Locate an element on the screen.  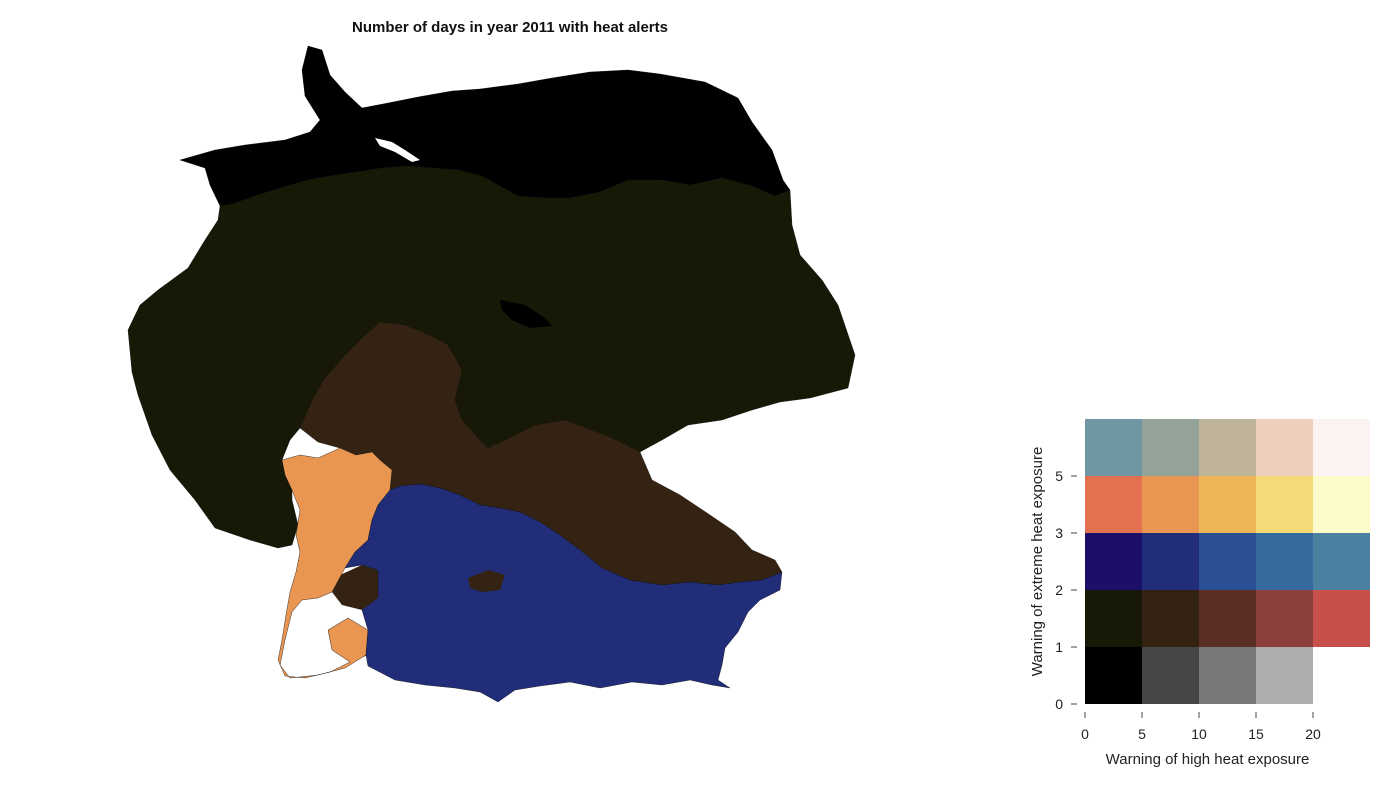
legend-y-title: Warning of extreme heat exposure is located at coordinates (1037, 562).